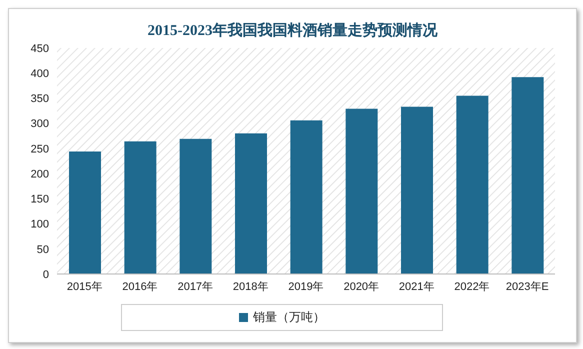 The image size is (583, 349). Describe the element at coordinates (39, 200) in the screenshot. I see `y-tick-label: 150` at that location.